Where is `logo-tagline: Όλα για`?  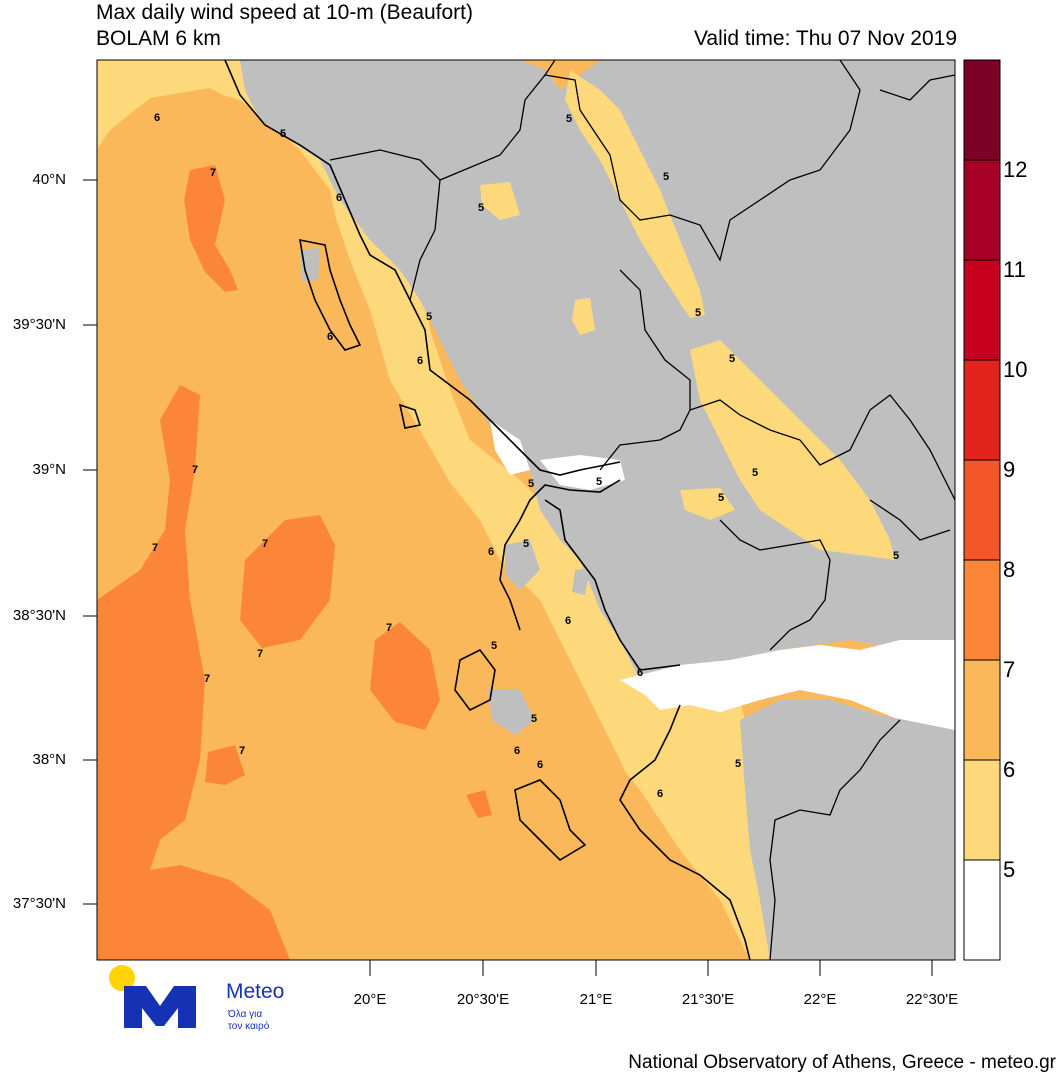 logo-tagline: Όλα για is located at coordinates (245, 1014).